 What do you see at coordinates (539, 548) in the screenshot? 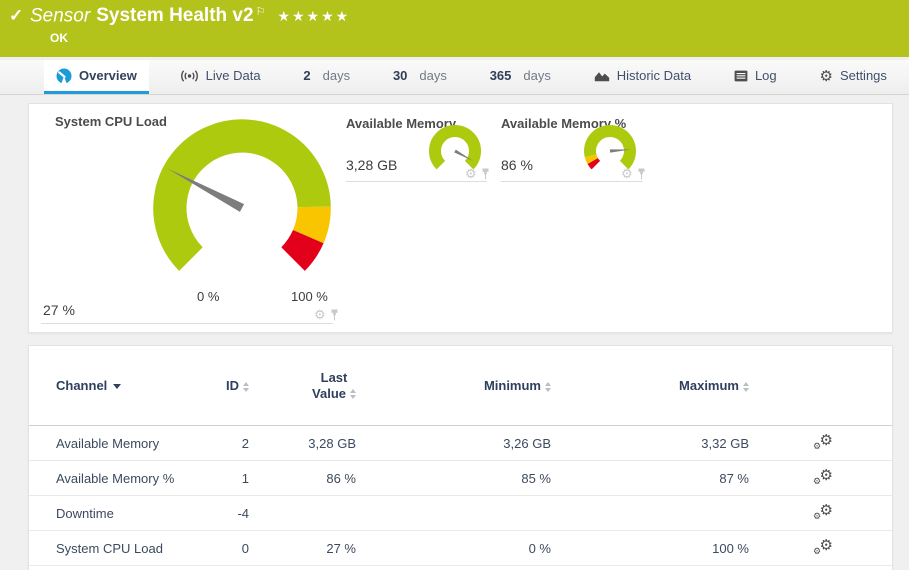
I see `cell-minimum: 0 %` at bounding box center [539, 548].